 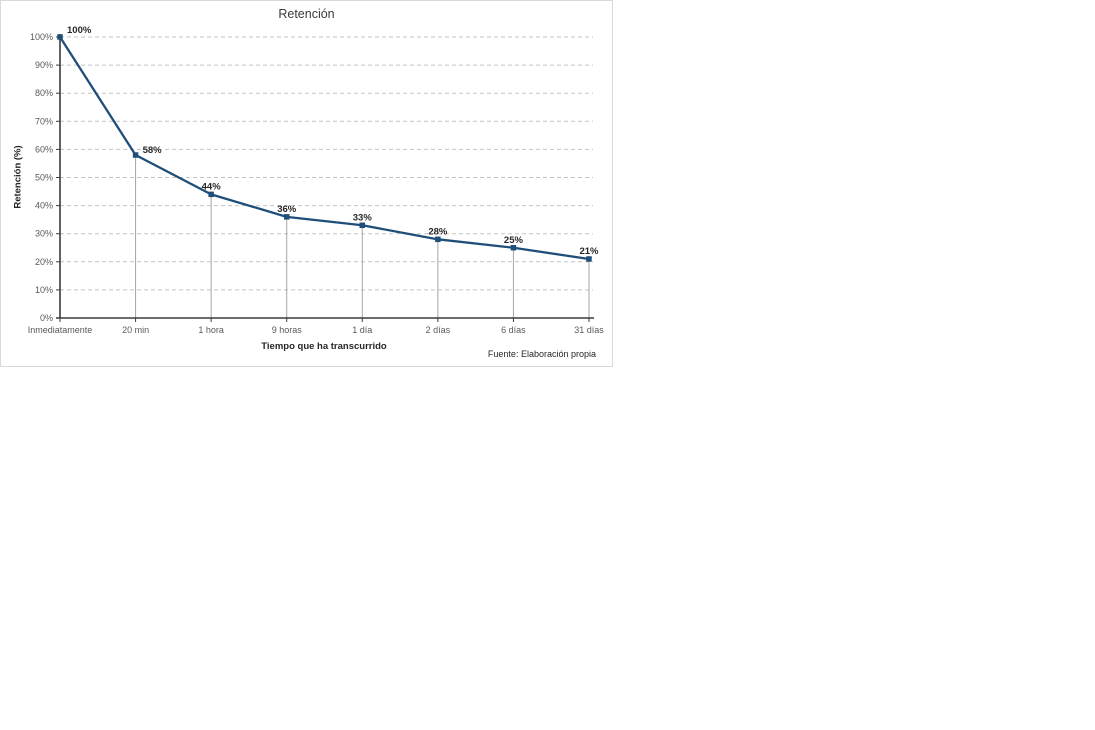 What do you see at coordinates (41, 37) in the screenshot?
I see `y-tick-label: 100%` at bounding box center [41, 37].